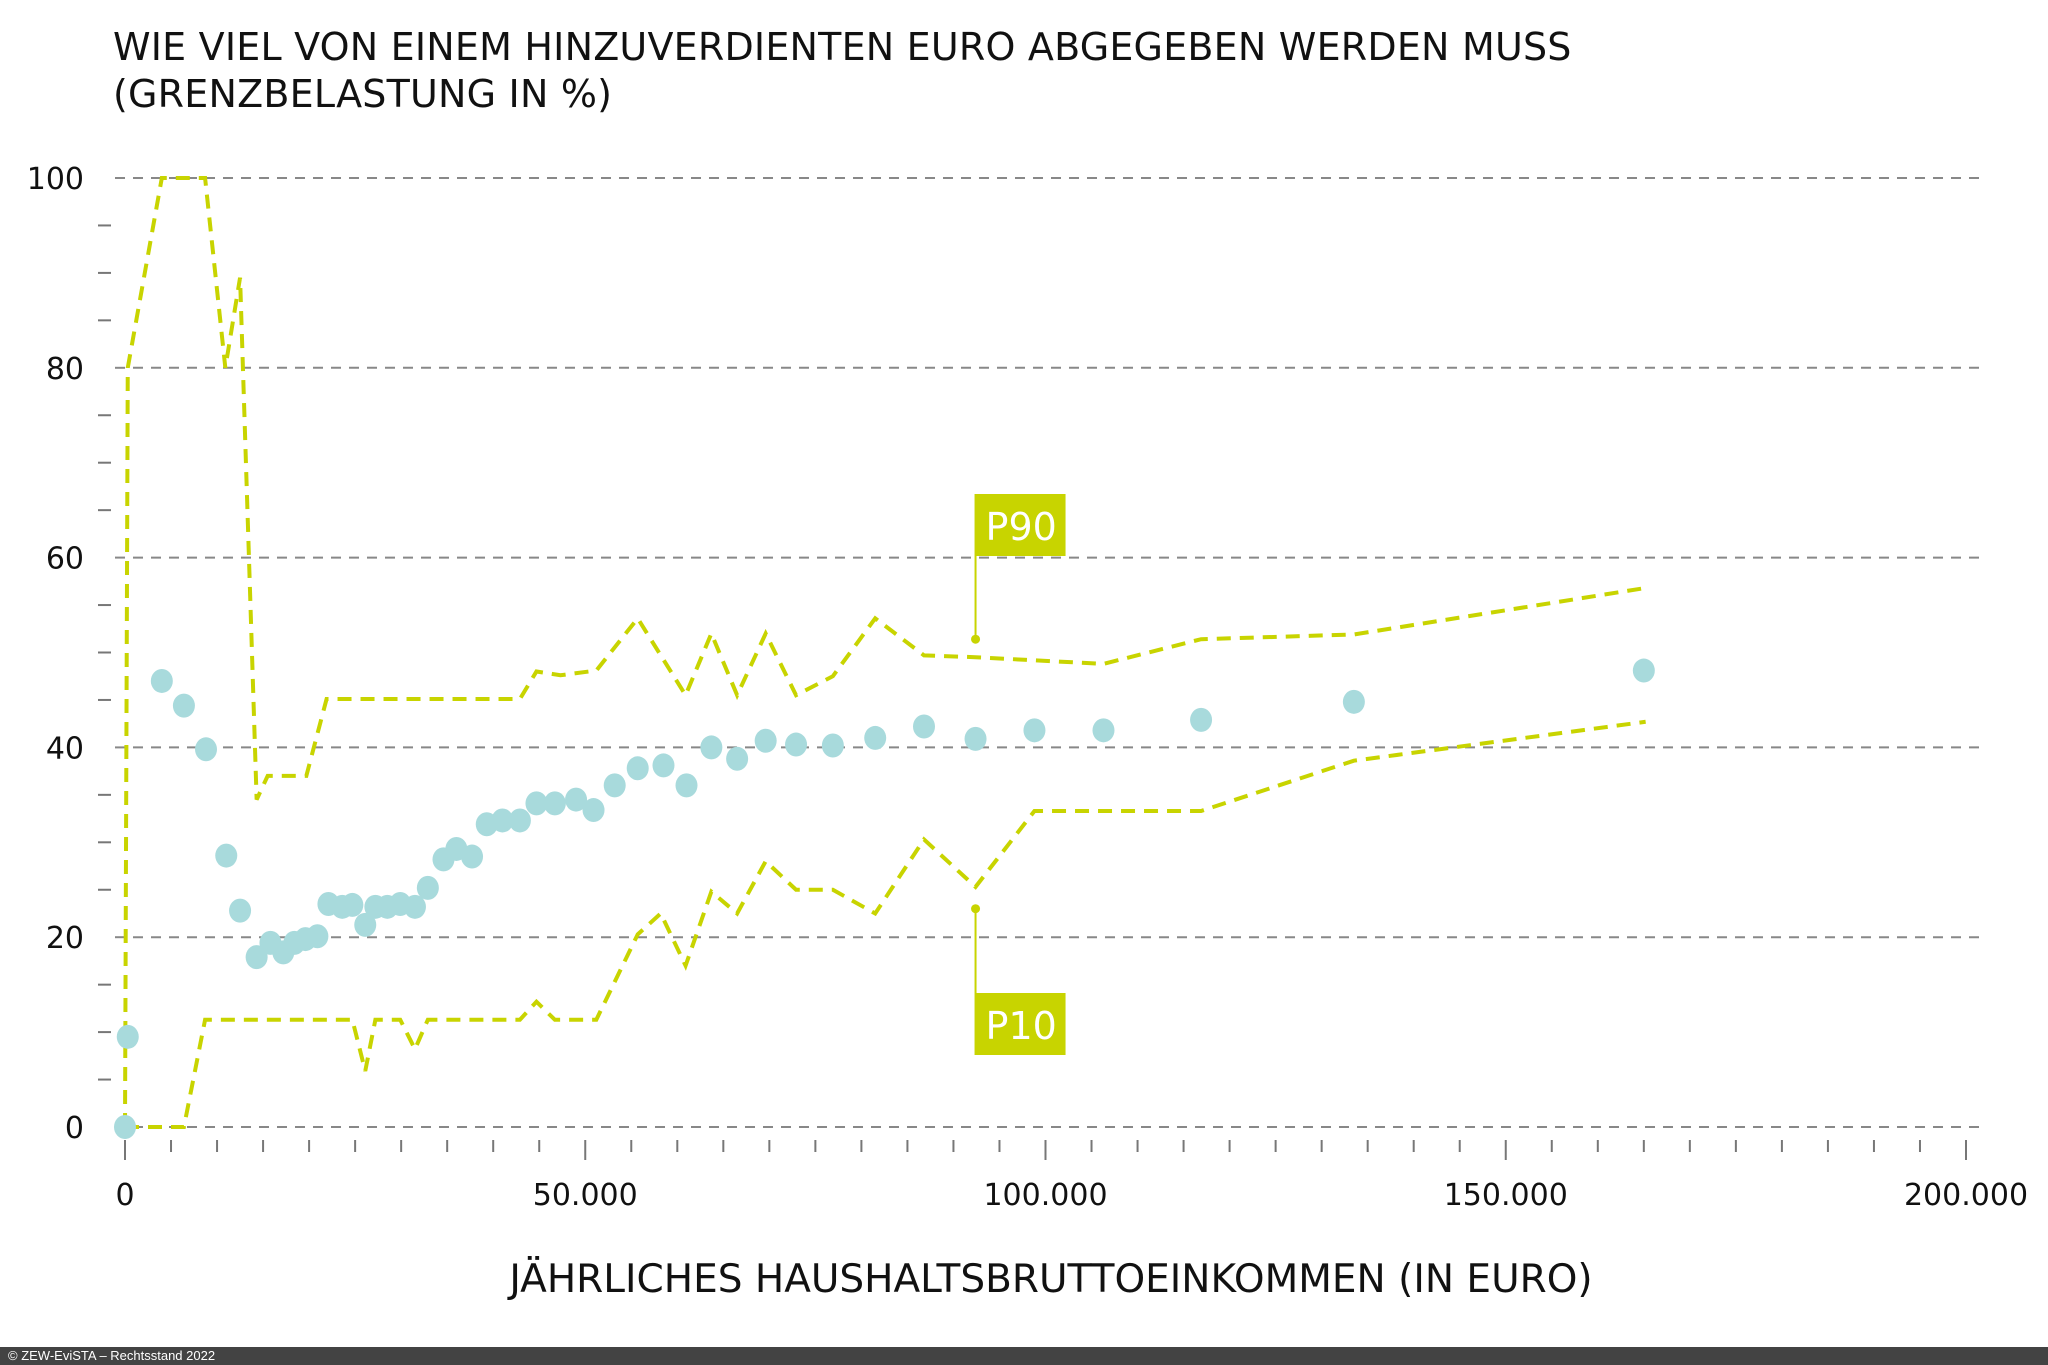 The height and width of the screenshot is (1365, 2048). I want to click on y-tick-label: 60, so click(65, 559).